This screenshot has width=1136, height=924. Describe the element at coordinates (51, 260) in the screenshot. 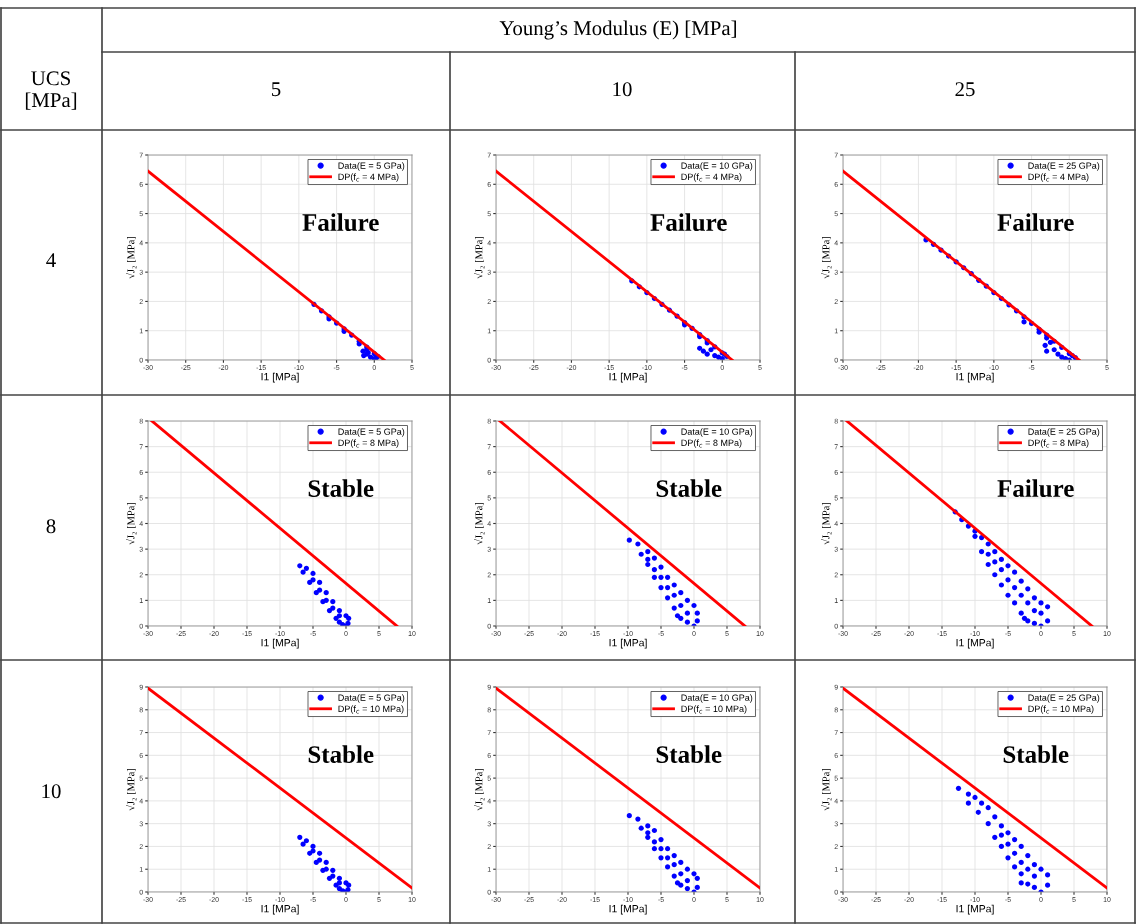

I see `text: 4` at that location.